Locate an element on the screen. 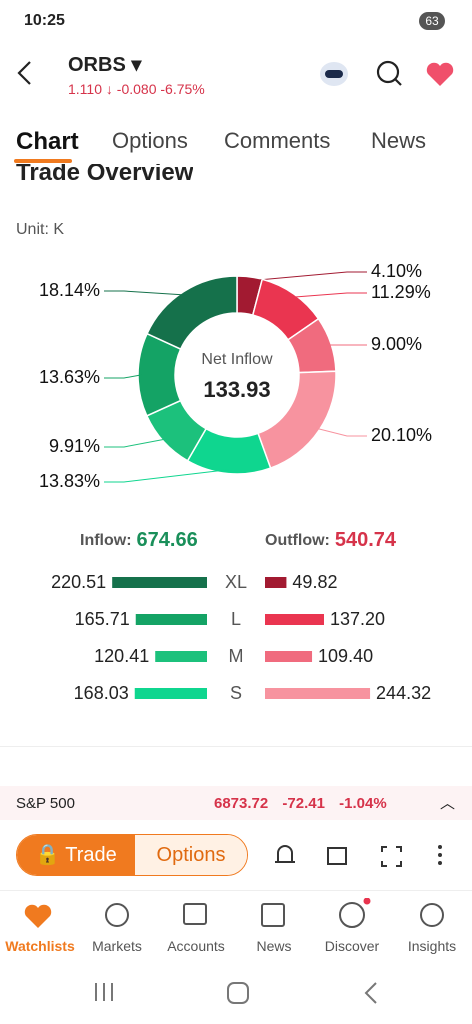 The image size is (472, 1024). inflow-value: 168.03 is located at coordinates (101, 693).